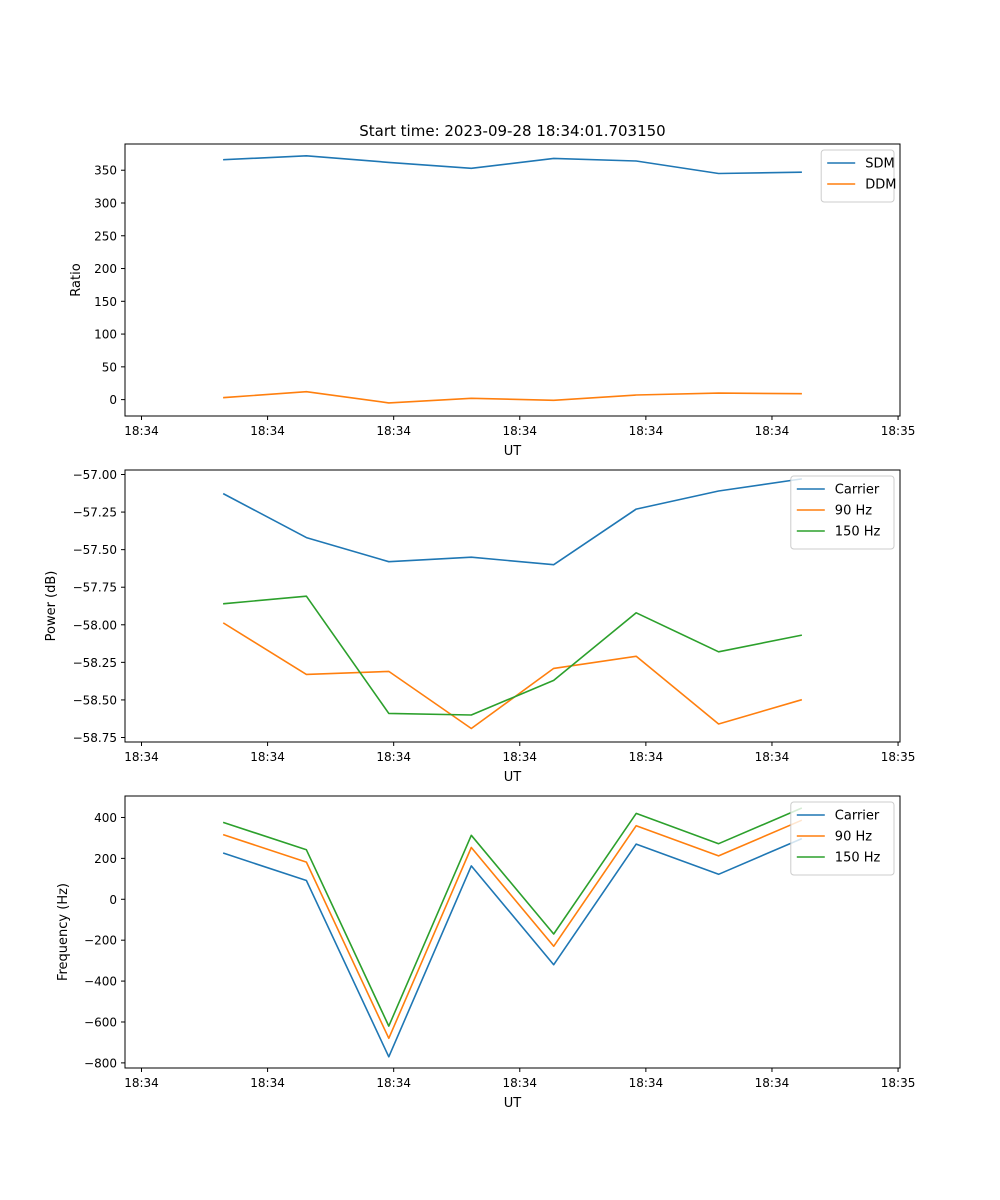 The image size is (1000, 1200). What do you see at coordinates (105, 335) in the screenshot?
I see `panel-1-y-tick-label: 100` at bounding box center [105, 335].